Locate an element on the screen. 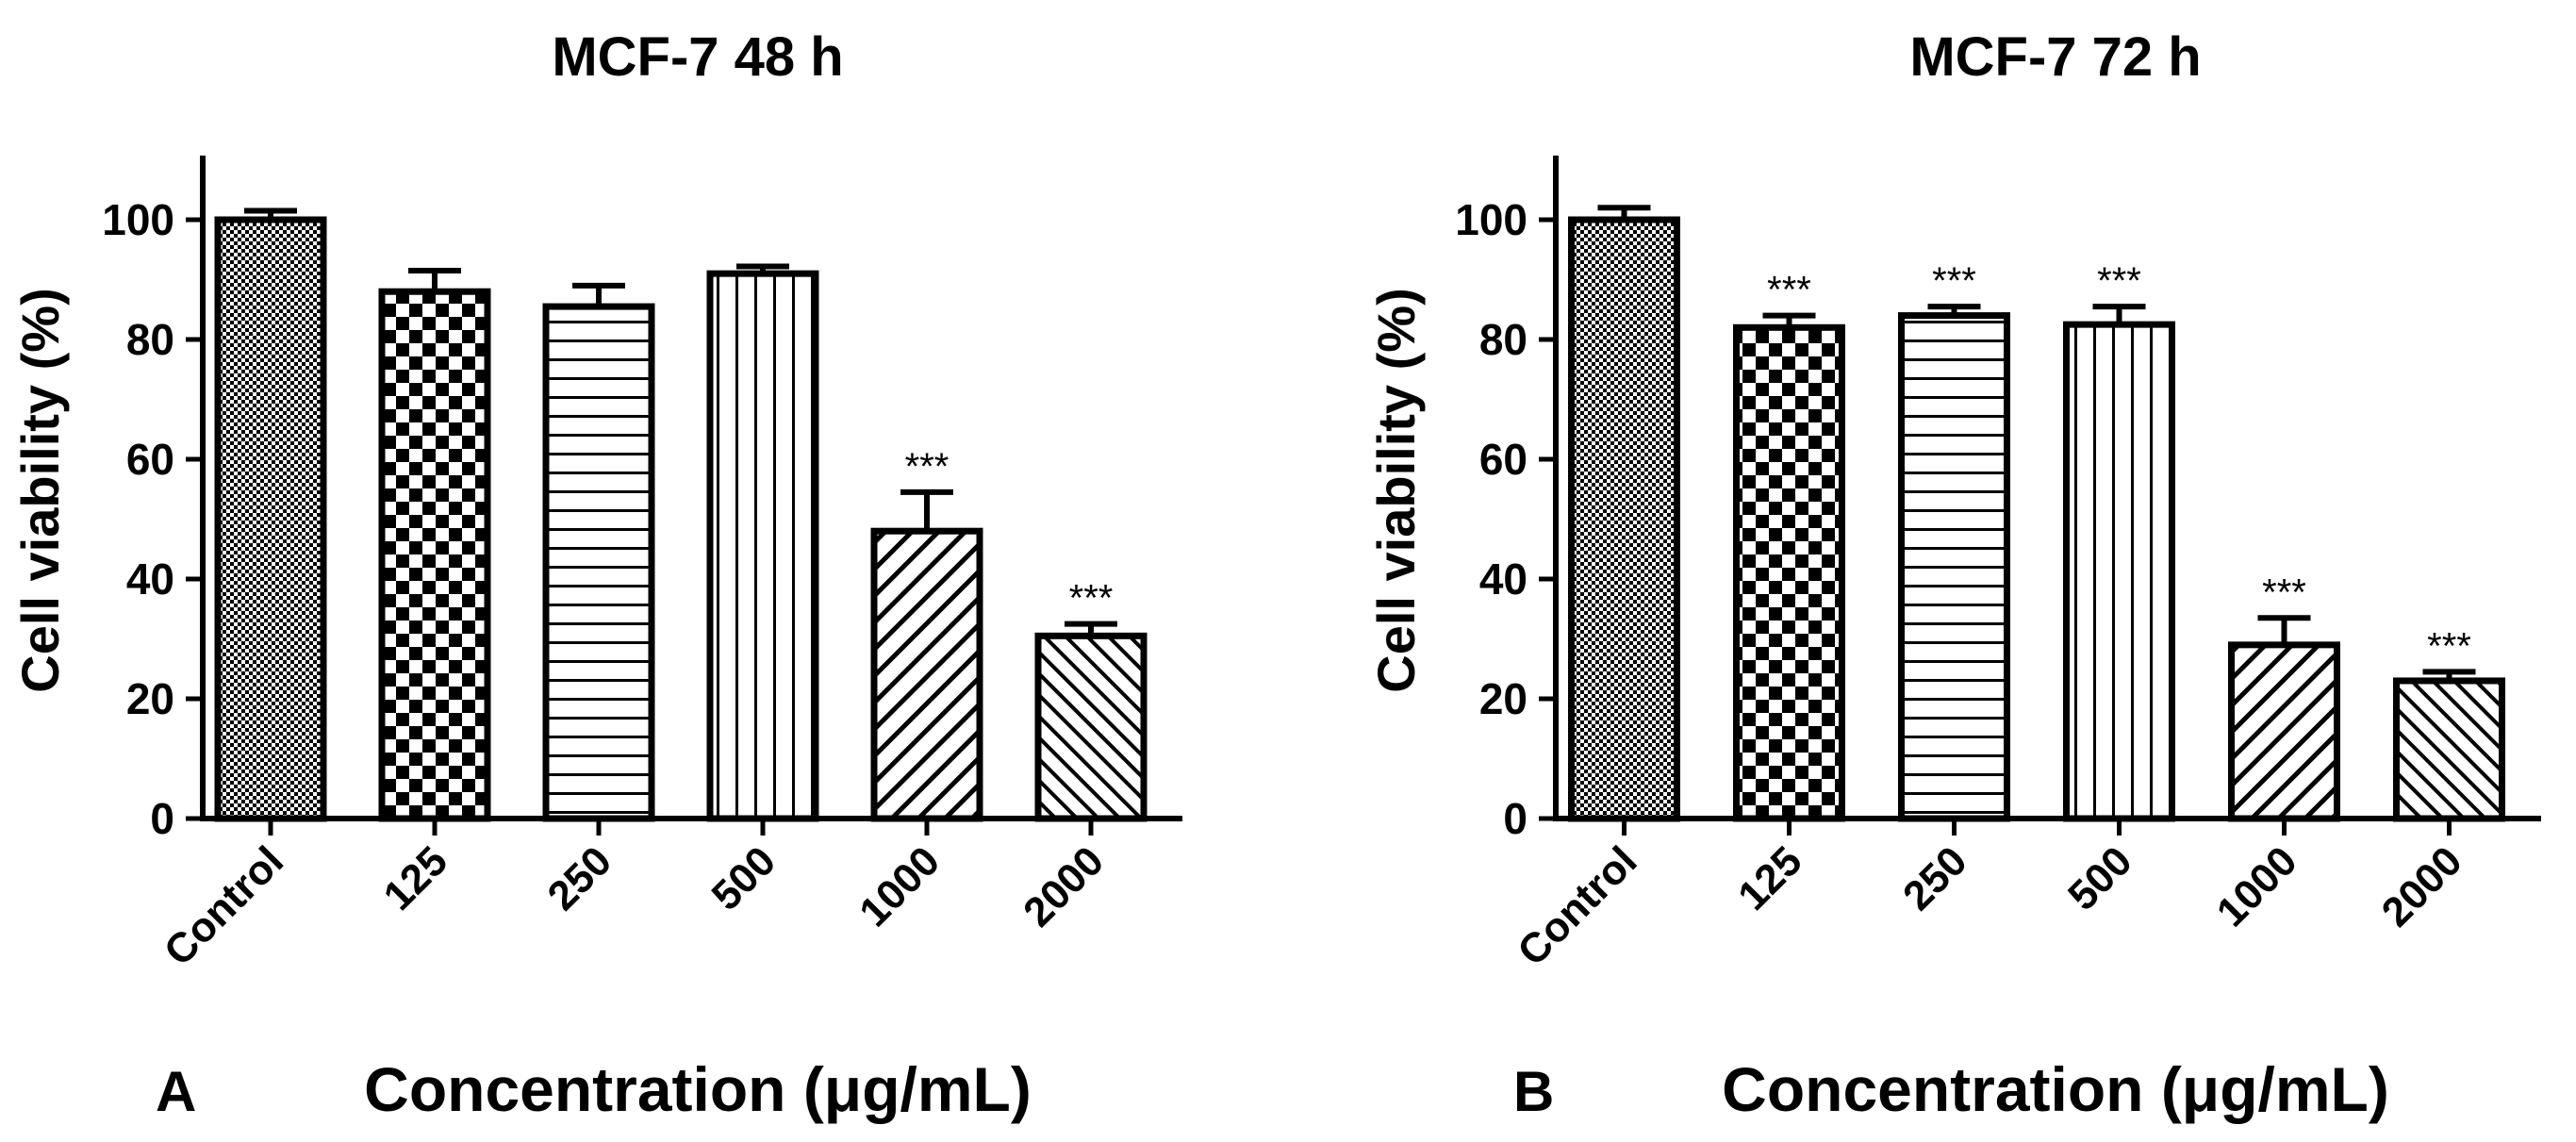 The height and width of the screenshot is (1142, 2576). panel-a-xlabel: Concentration (μg/mL) is located at coordinates (698, 1089).